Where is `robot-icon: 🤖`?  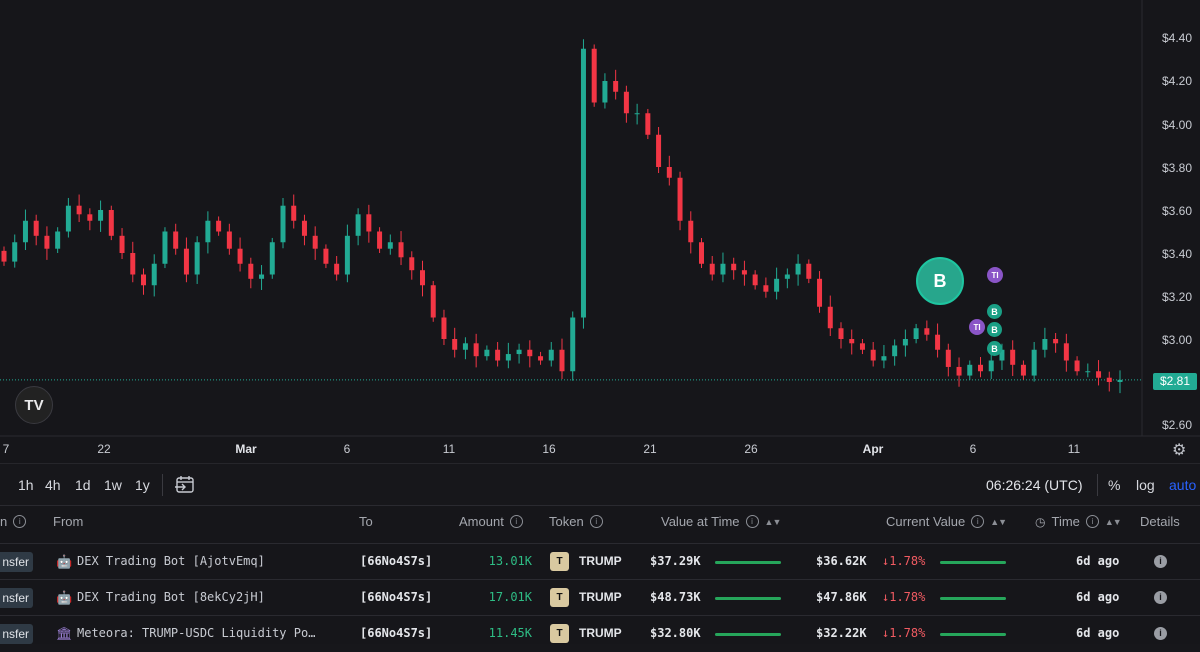
robot-icon: 🤖 is located at coordinates (64, 561).